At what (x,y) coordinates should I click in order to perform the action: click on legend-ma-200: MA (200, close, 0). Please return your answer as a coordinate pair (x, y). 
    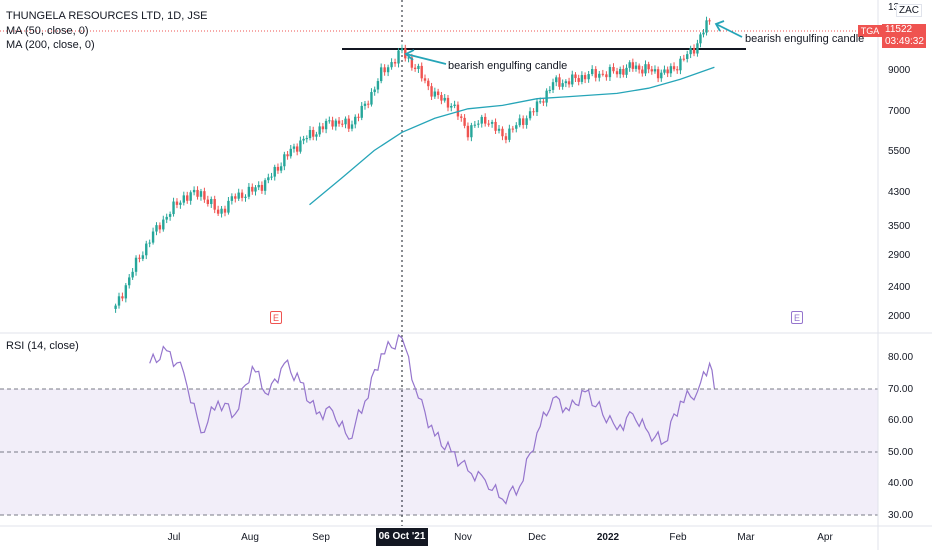
    Looking at the image, I should click on (50, 45).